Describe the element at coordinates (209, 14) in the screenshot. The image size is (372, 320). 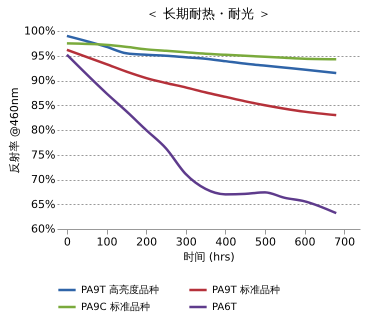
I see `chart-title: ＜ 长期耐热・耐光 ＞` at that location.